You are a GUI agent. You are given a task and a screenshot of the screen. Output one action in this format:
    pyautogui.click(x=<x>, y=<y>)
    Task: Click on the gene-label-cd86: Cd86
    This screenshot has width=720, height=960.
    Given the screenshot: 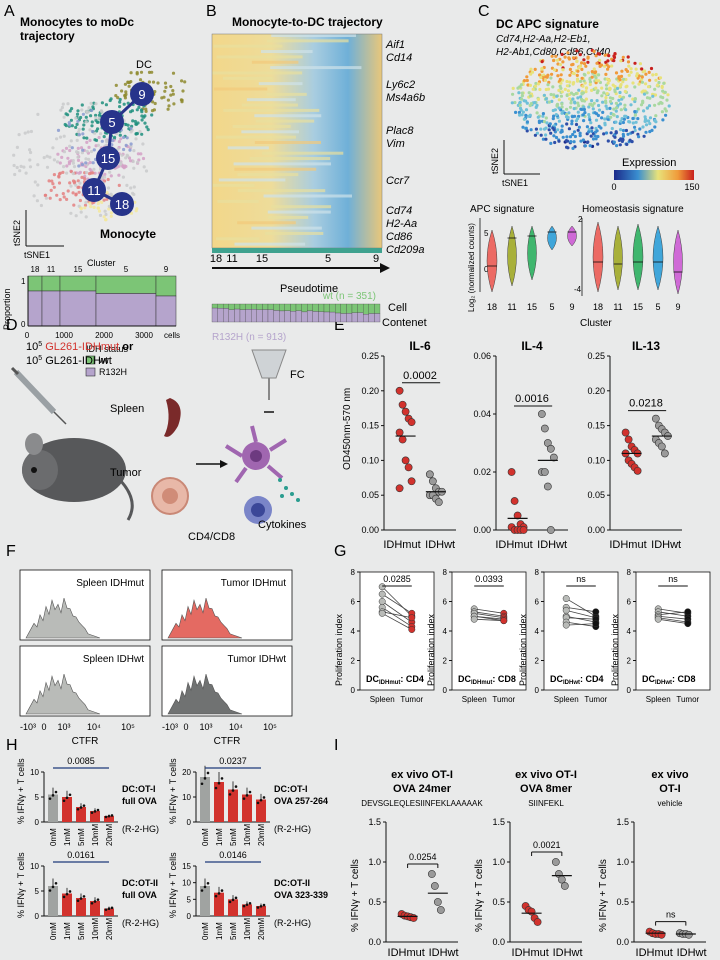 What is the action you would take?
    pyautogui.click(x=399, y=237)
    